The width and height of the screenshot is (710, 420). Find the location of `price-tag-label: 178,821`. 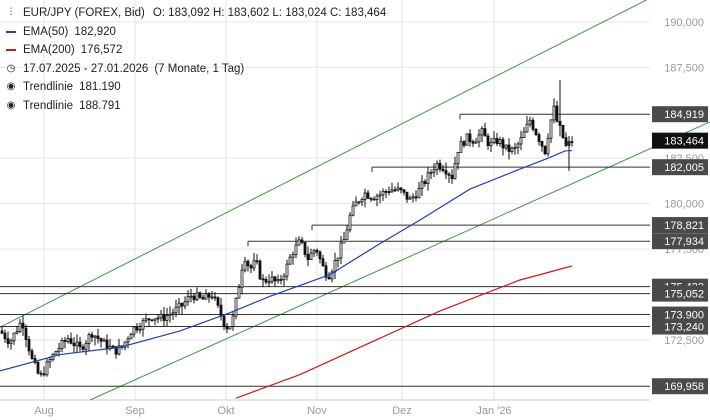

price-tag-label: 178,821 is located at coordinates (684, 226).